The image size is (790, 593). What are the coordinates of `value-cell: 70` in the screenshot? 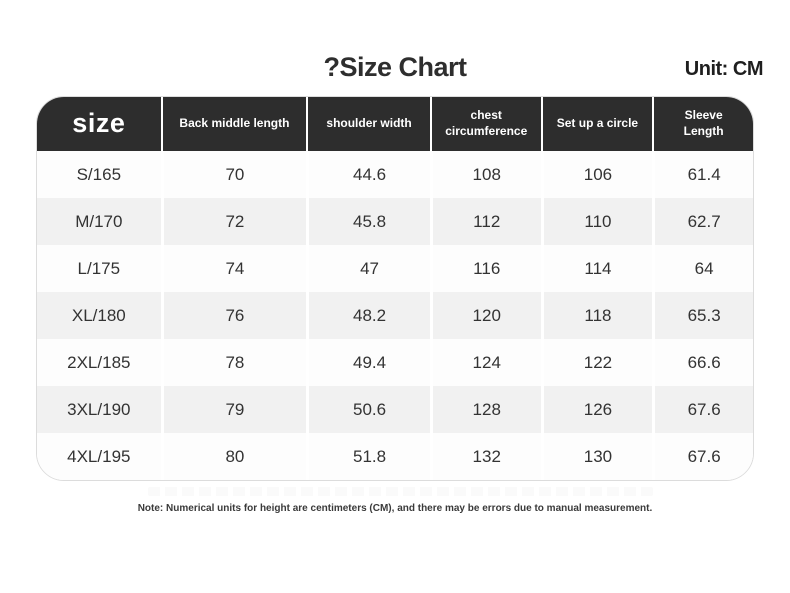 It's located at (233, 174).